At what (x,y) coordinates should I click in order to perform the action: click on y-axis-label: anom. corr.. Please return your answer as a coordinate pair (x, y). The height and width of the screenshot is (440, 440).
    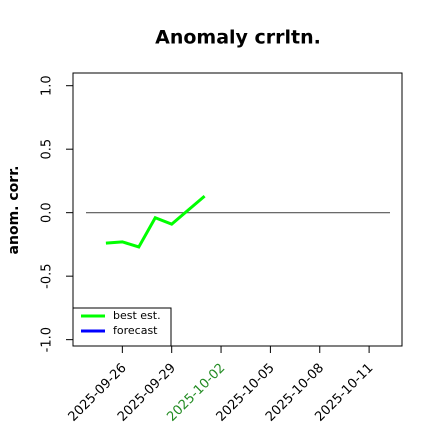
    Looking at the image, I should click on (14, 210).